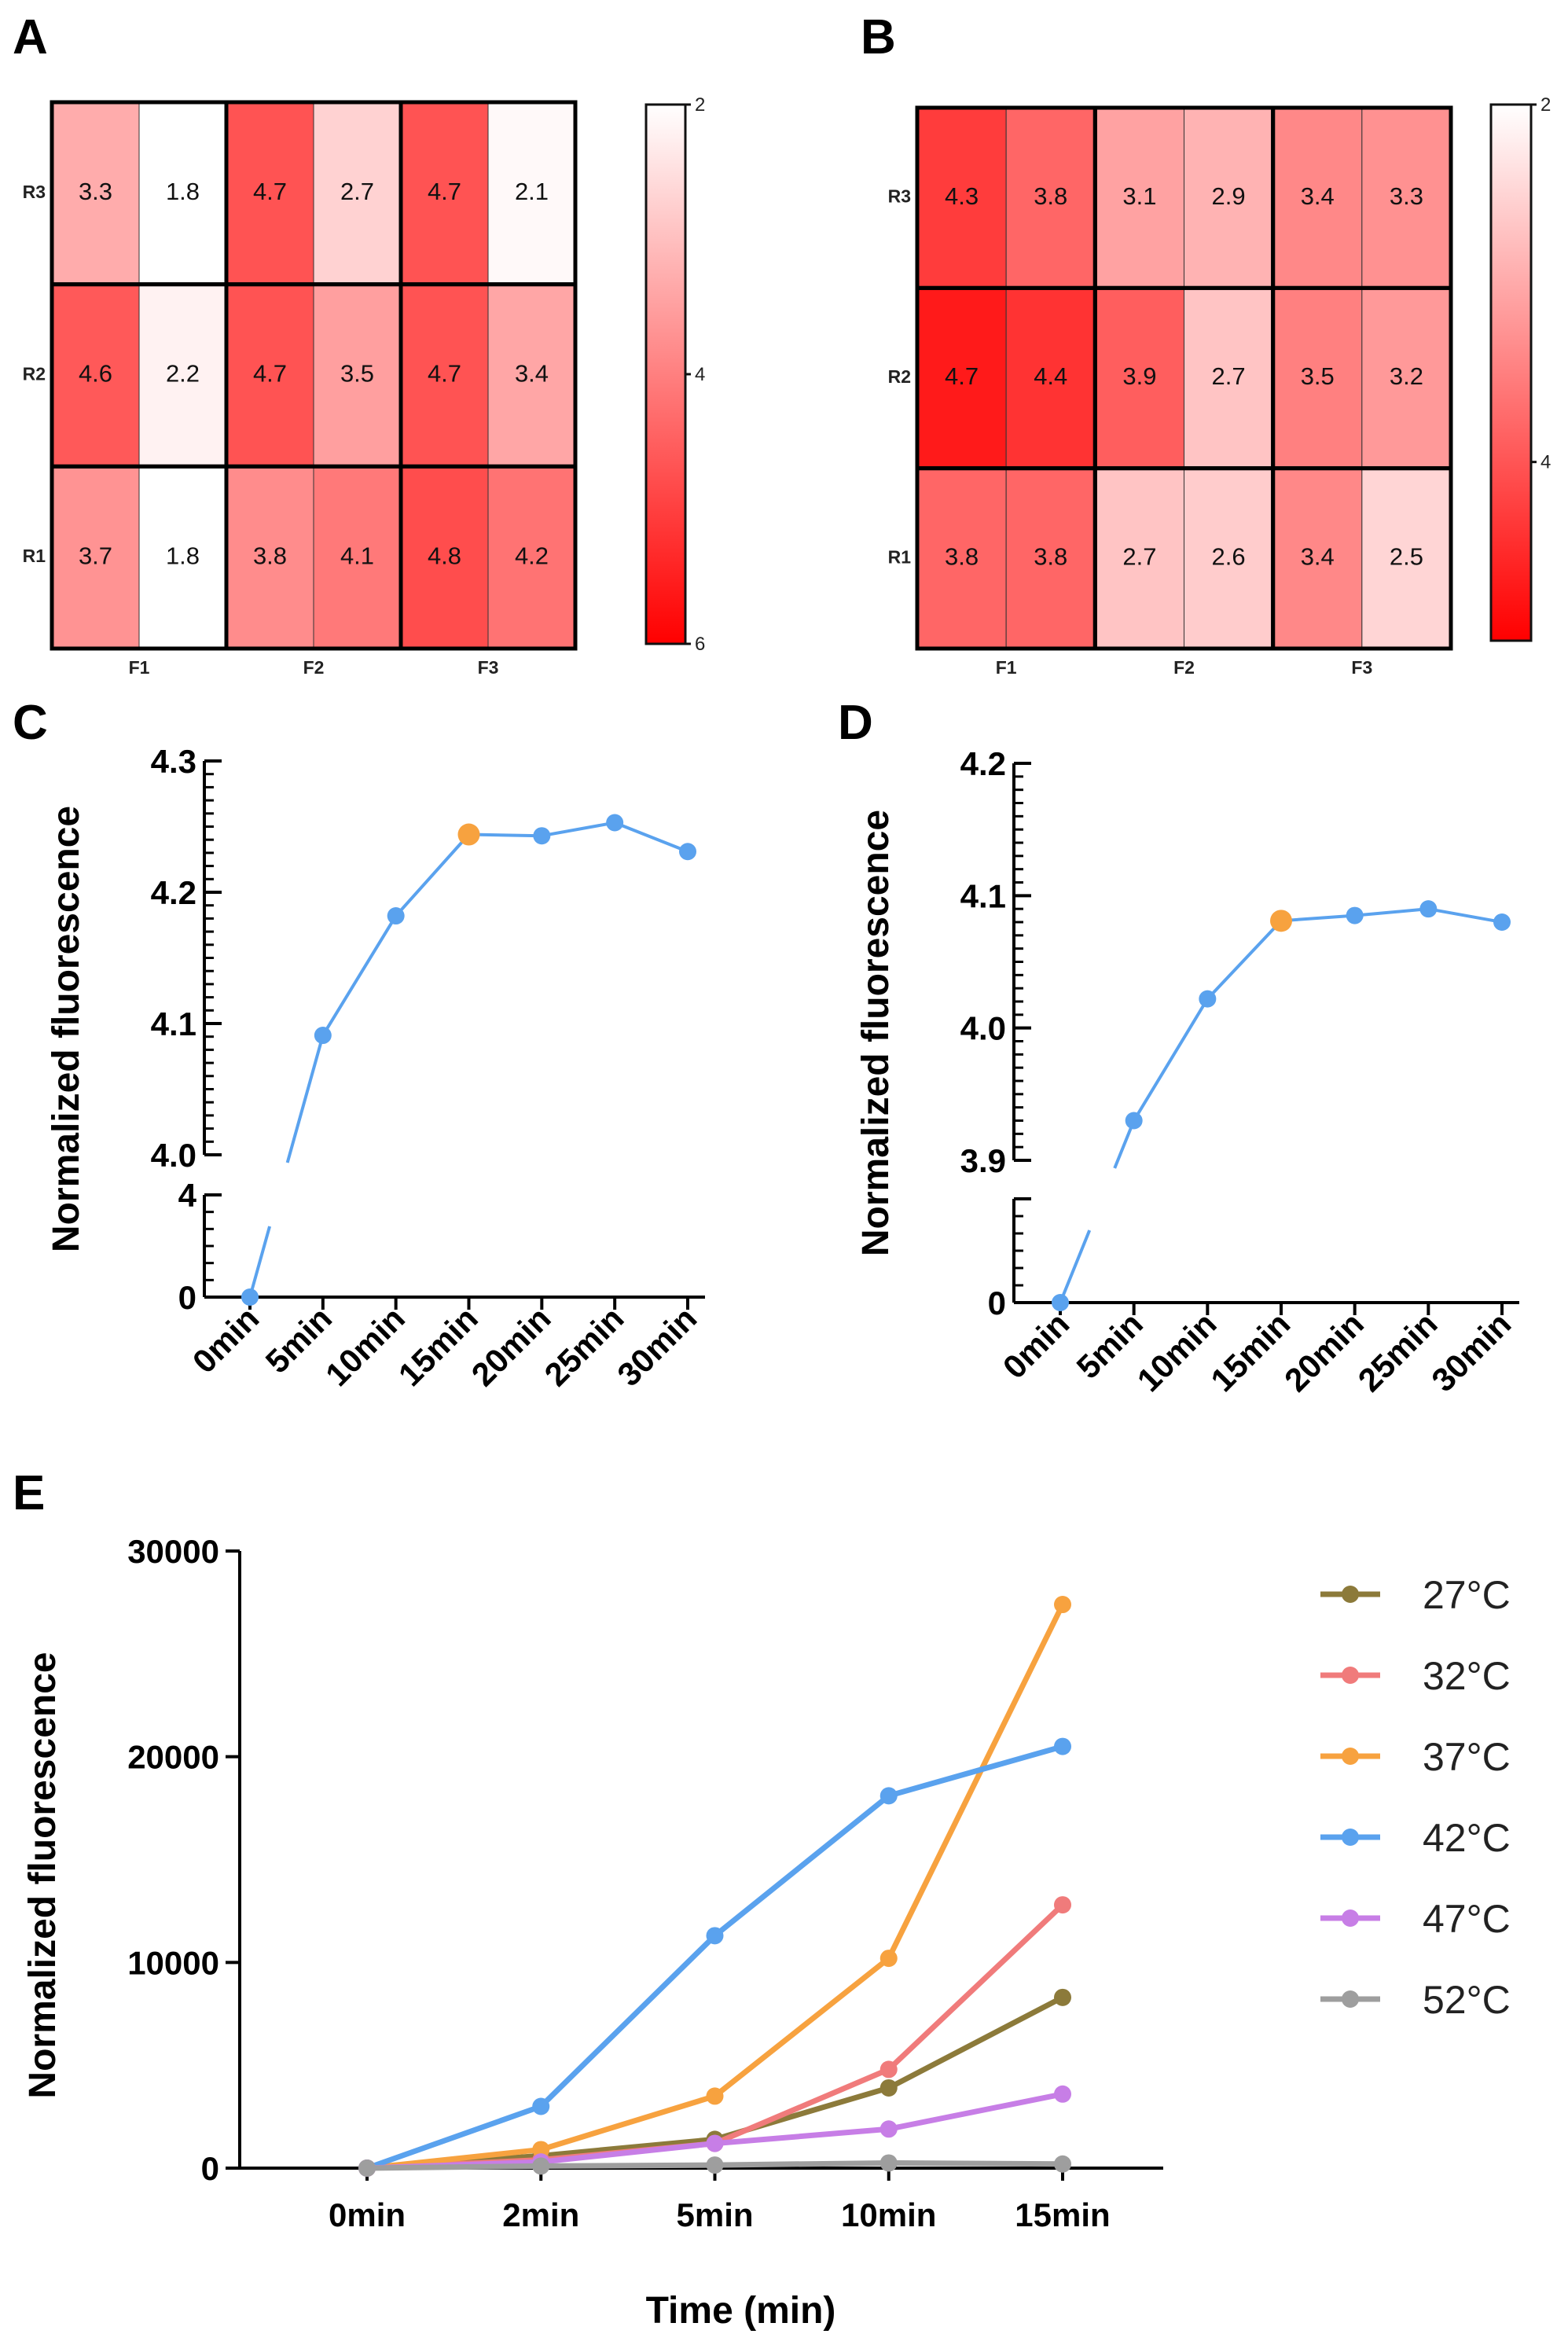  I want to click on heatmap-cell-value: 2.9, so click(1229, 196).